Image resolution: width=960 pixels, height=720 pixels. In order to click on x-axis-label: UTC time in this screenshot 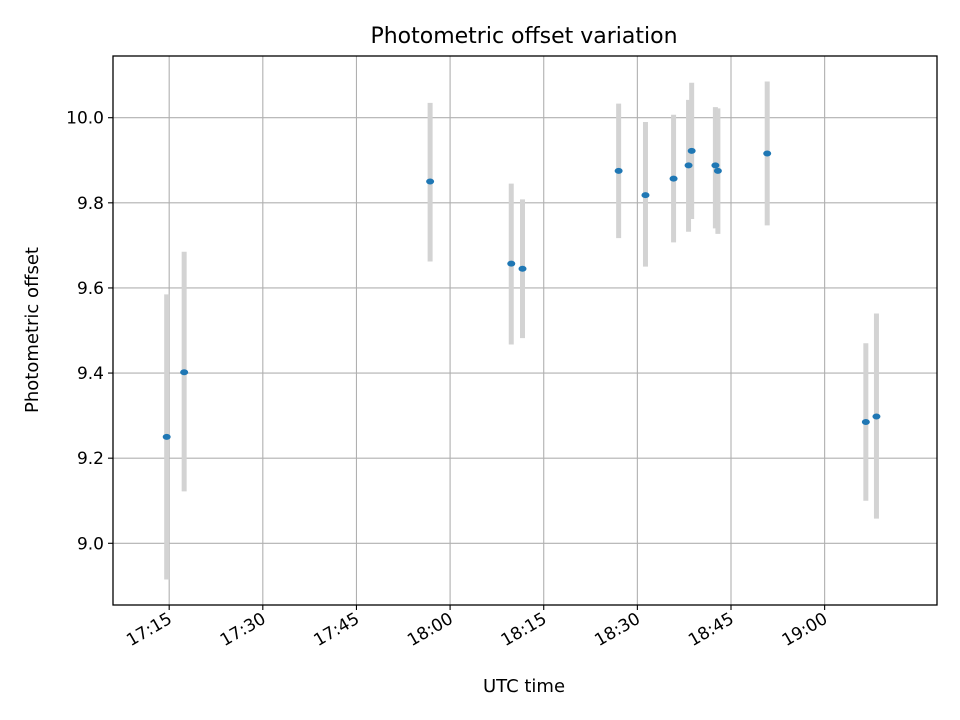, I will do `click(524, 686)`.